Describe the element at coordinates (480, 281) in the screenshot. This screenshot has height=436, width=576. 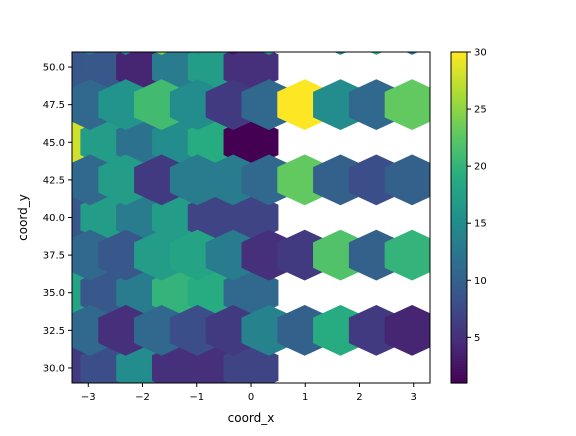
I see `colorbar-tick-label: 10` at that location.